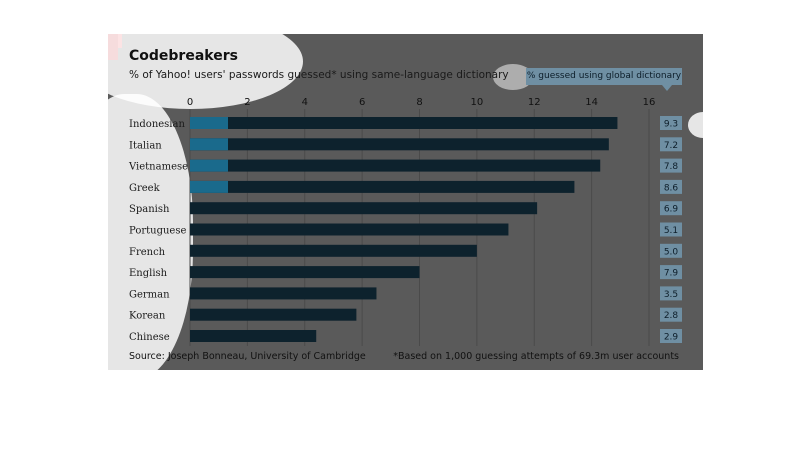  Describe the element at coordinates (149, 294) in the screenshot. I see `category-label: German` at that location.